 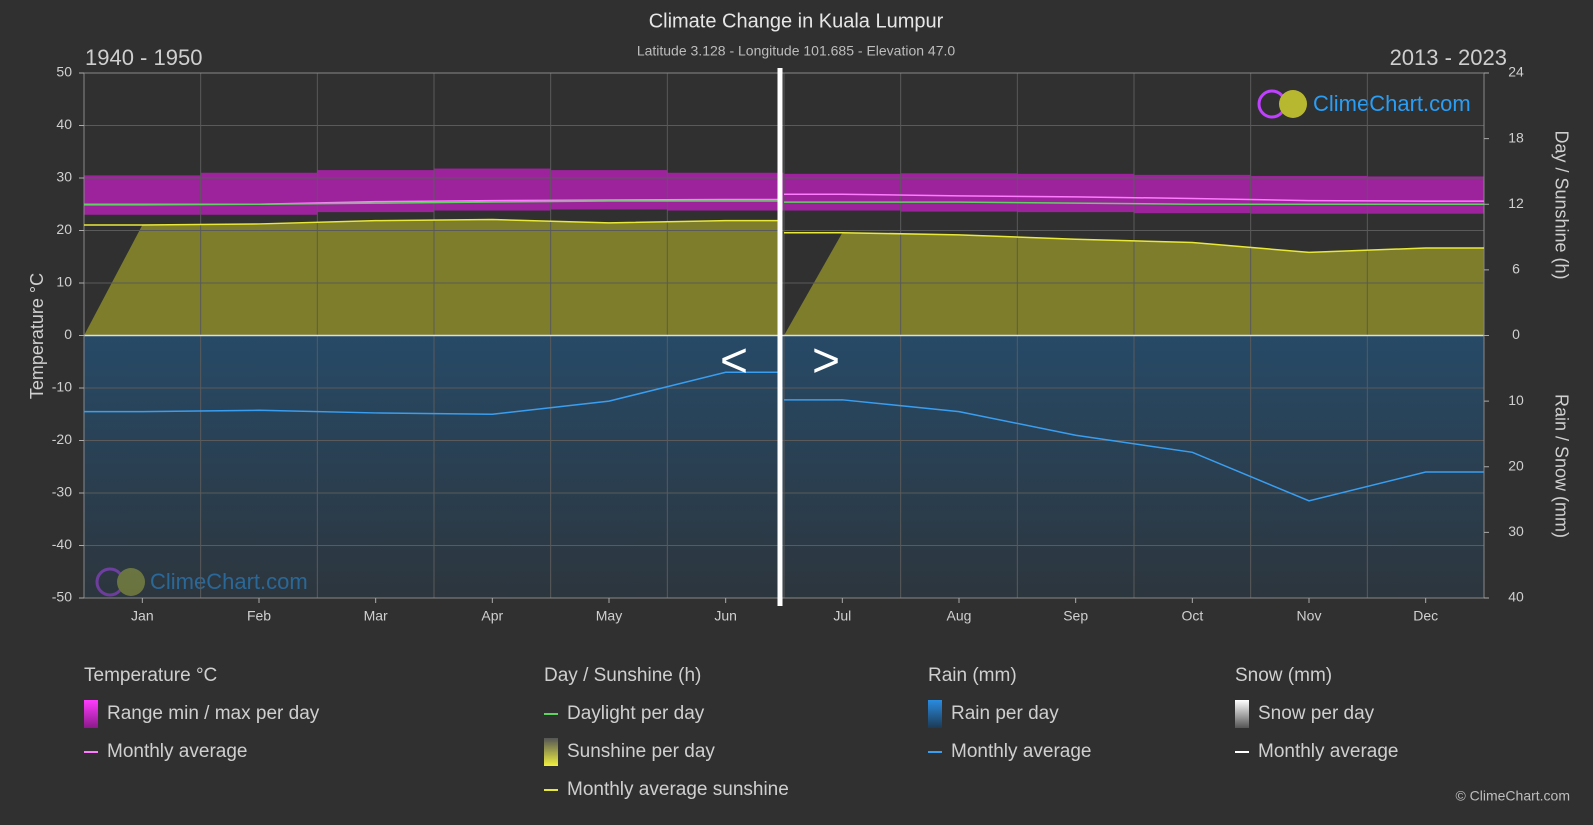 What do you see at coordinates (1516, 597) in the screenshot?
I see `y3-tick-label: 40` at bounding box center [1516, 597].